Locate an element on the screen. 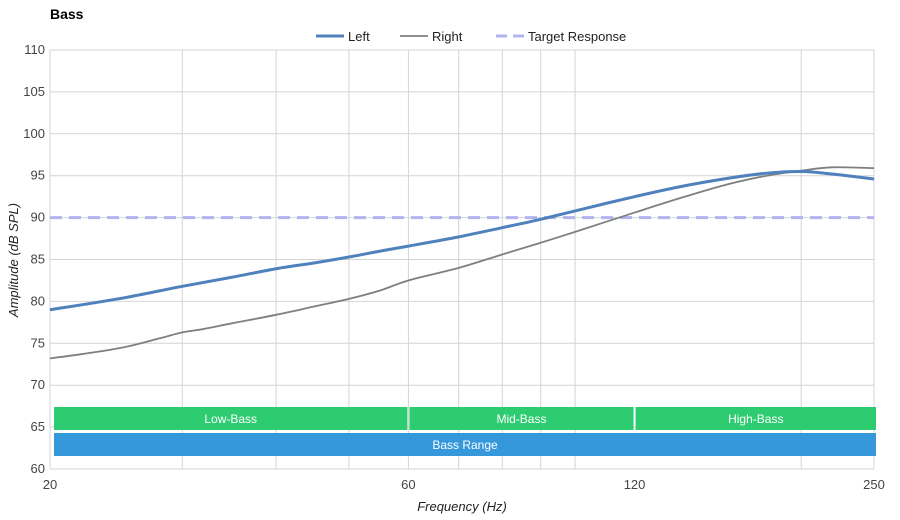  band-label: Low-Bass is located at coordinates (230, 419).